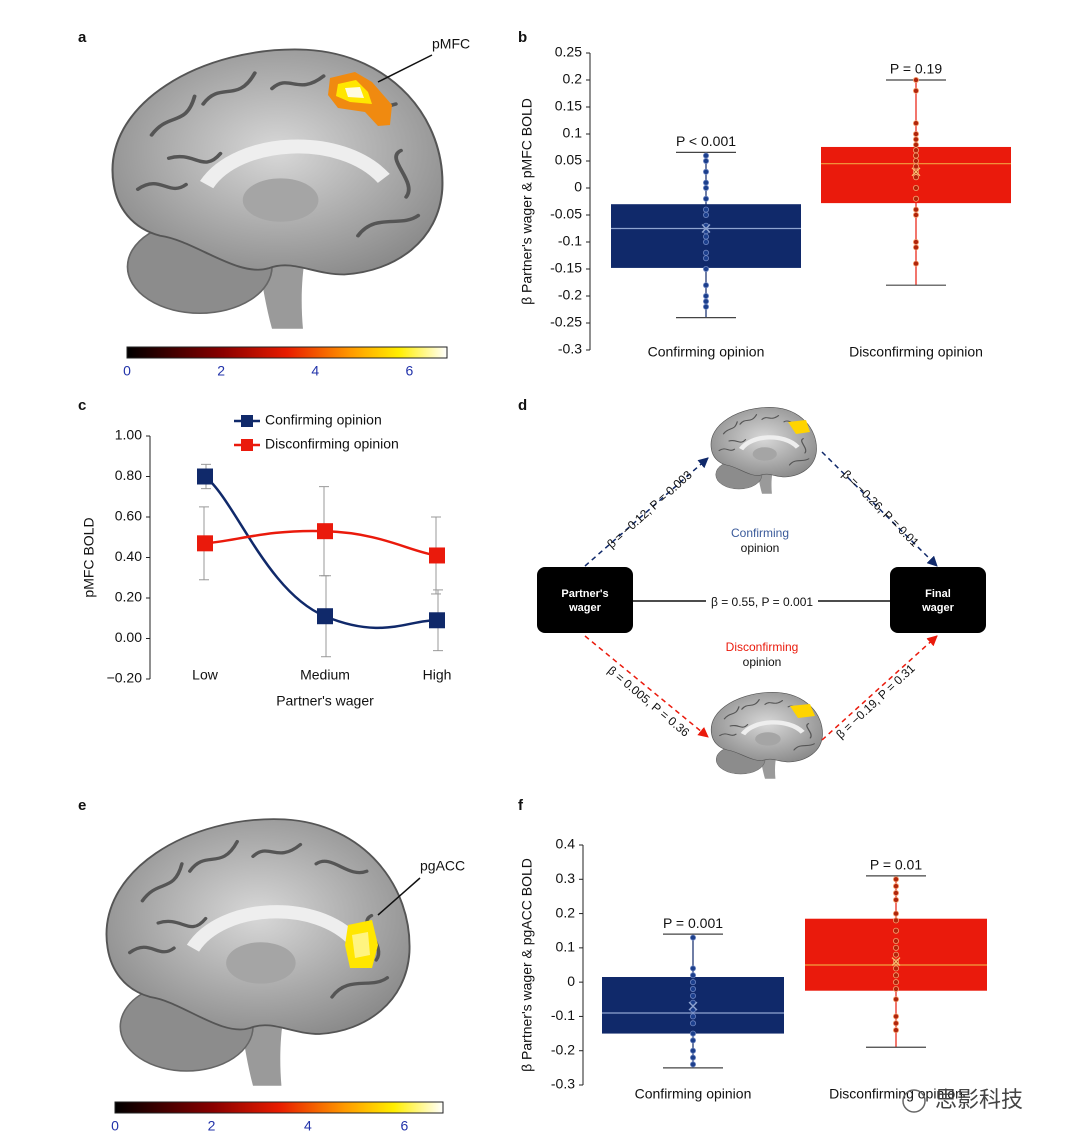 The height and width of the screenshot is (1148, 1080). Describe the element at coordinates (649, 509) in the screenshot. I see `edge-label: β = −0.12, P = 0.003` at that location.